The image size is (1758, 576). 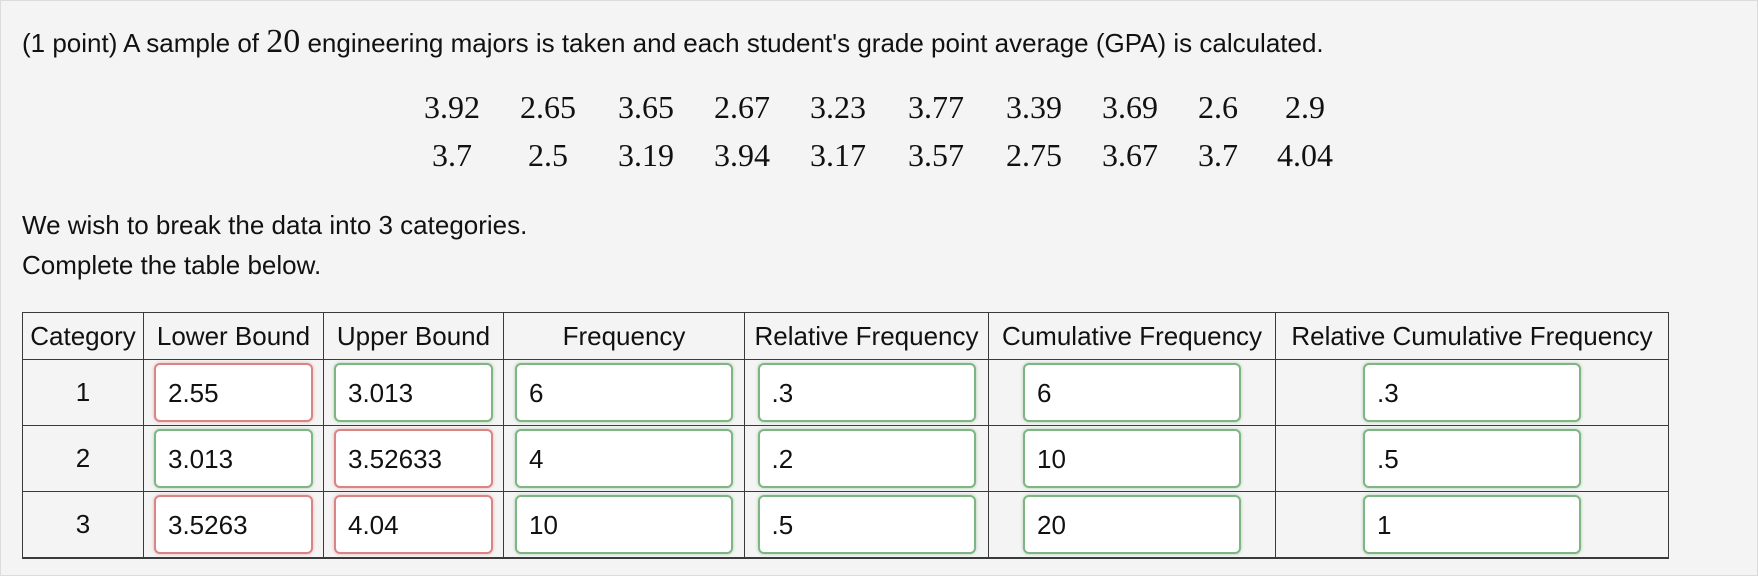 I want to click on gpa-value: 2.67, so click(x=742, y=107).